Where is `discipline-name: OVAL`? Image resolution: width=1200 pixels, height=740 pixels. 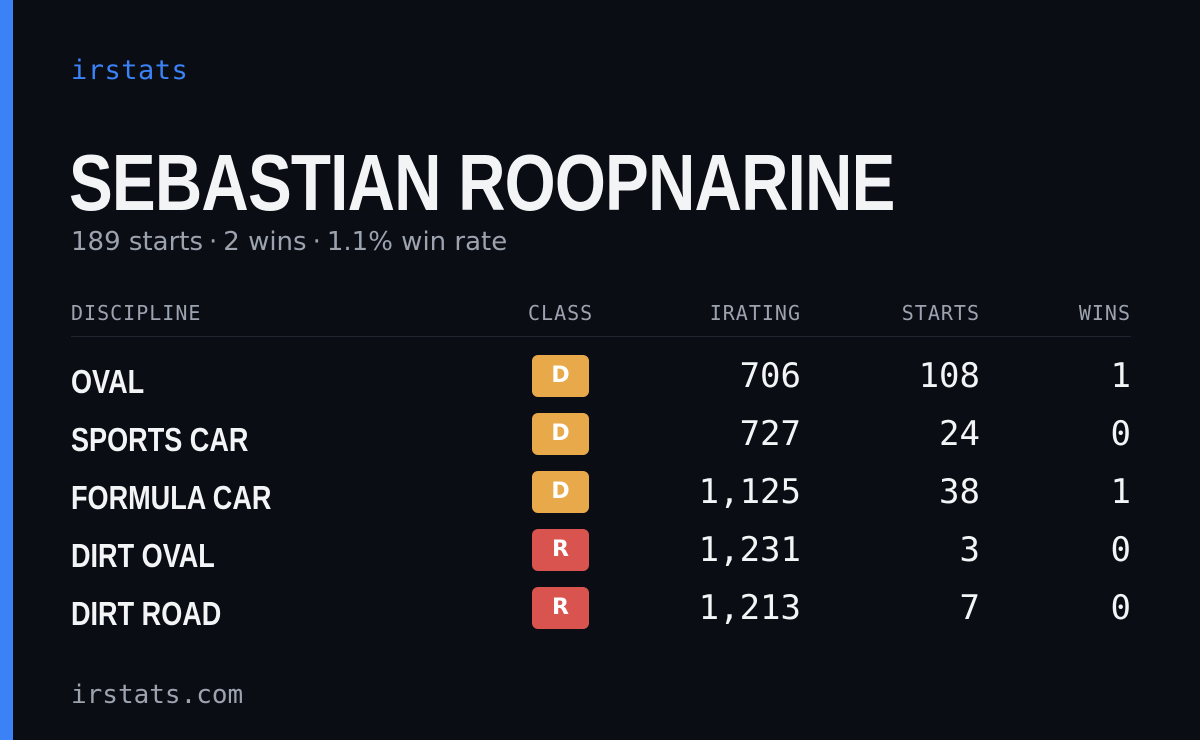
discipline-name: OVAL is located at coordinates (108, 381).